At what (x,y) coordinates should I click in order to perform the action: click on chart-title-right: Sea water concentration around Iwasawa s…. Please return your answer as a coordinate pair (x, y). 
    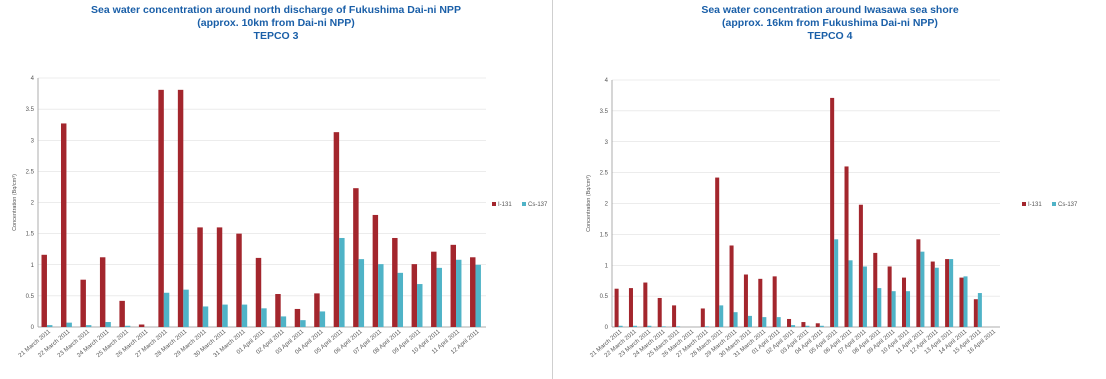
    Looking at the image, I should click on (830, 23).